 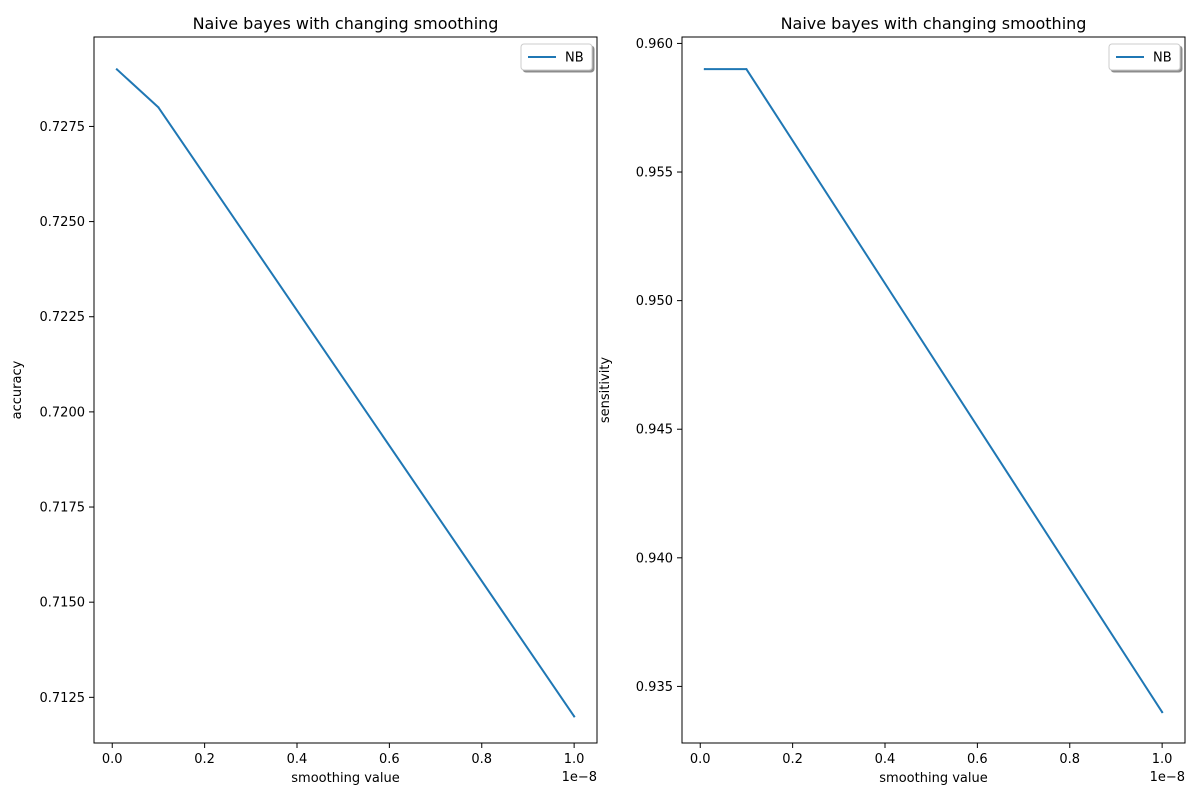 I want to click on y-tick-label: 0.950, so click(x=654, y=301).